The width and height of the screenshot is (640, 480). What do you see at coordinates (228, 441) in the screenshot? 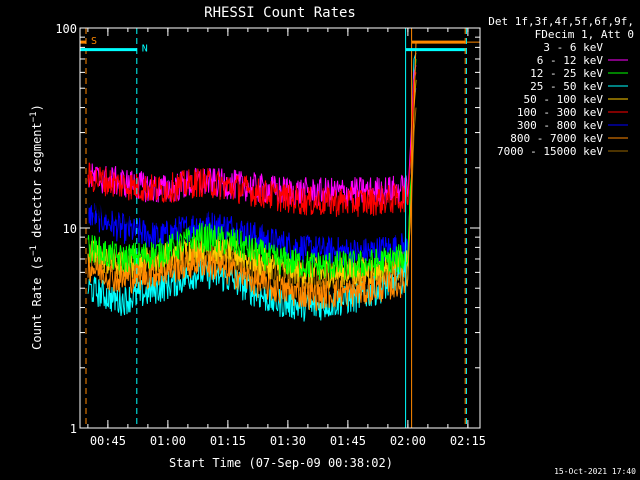
I see `x-tick-label: 01:15` at bounding box center [228, 441].